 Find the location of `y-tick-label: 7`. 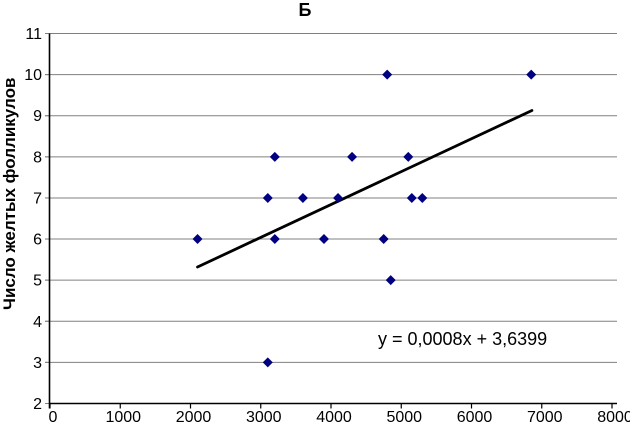

y-tick-label: 7 is located at coordinates (37, 198).